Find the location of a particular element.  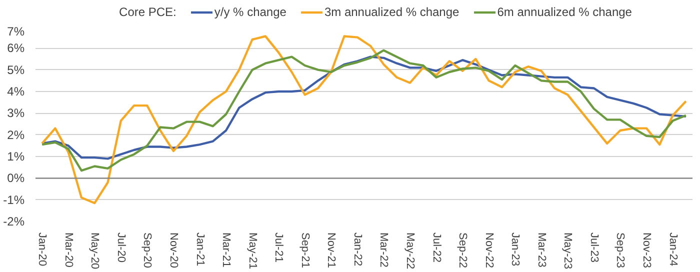

x-tick-label: Mar-23 is located at coordinates (541, 250).